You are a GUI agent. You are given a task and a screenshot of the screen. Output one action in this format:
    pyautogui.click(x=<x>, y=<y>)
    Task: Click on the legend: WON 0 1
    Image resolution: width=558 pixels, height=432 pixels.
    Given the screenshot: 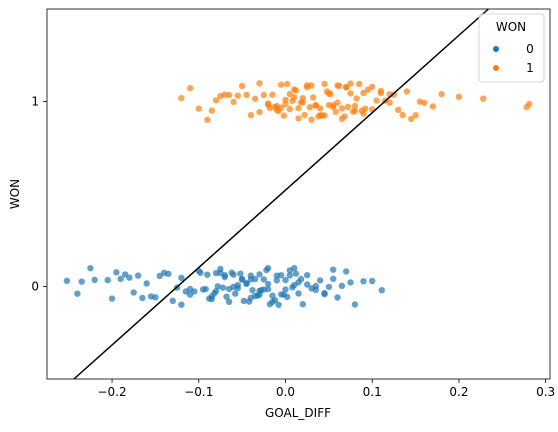 What is the action you would take?
    pyautogui.click(x=511, y=48)
    